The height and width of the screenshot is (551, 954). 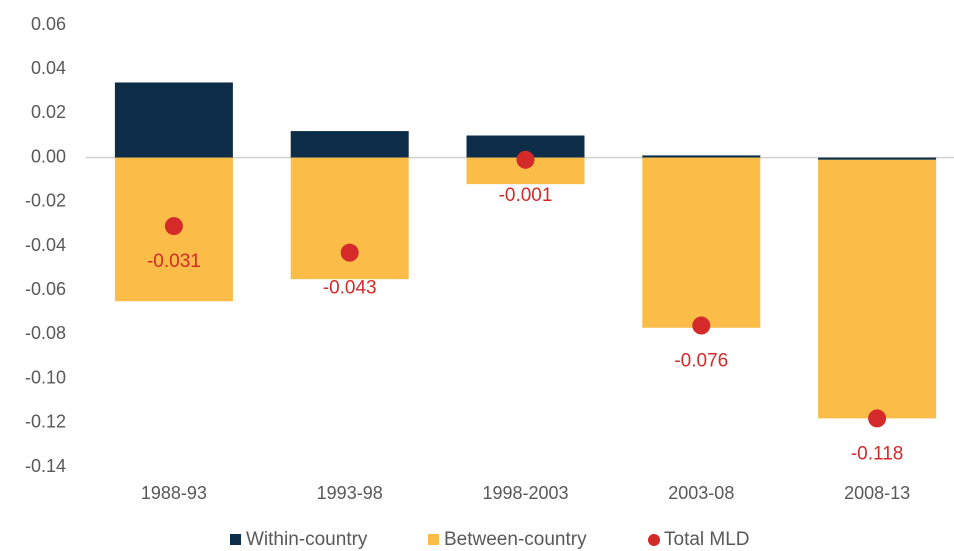 What do you see at coordinates (174, 493) in the screenshot?
I see `x-tick-label: 1988-93` at bounding box center [174, 493].